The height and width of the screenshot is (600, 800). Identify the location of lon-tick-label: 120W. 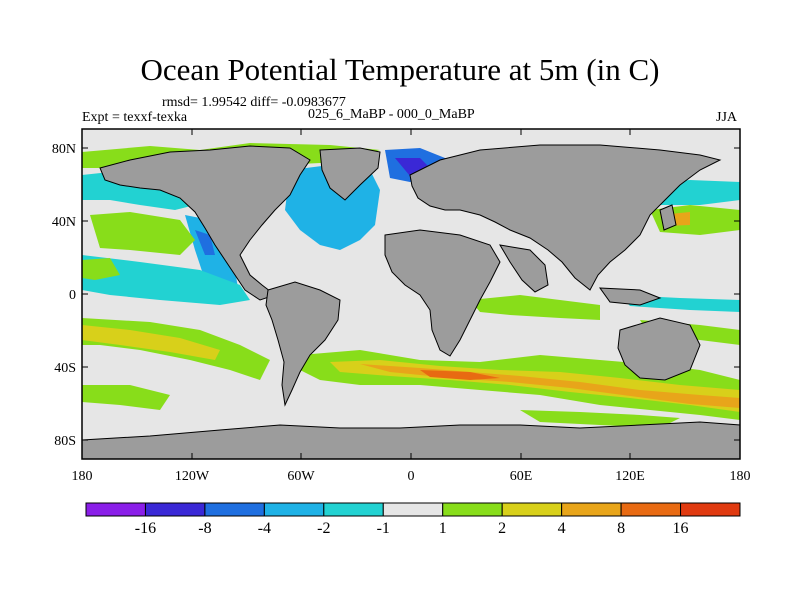
(192, 476).